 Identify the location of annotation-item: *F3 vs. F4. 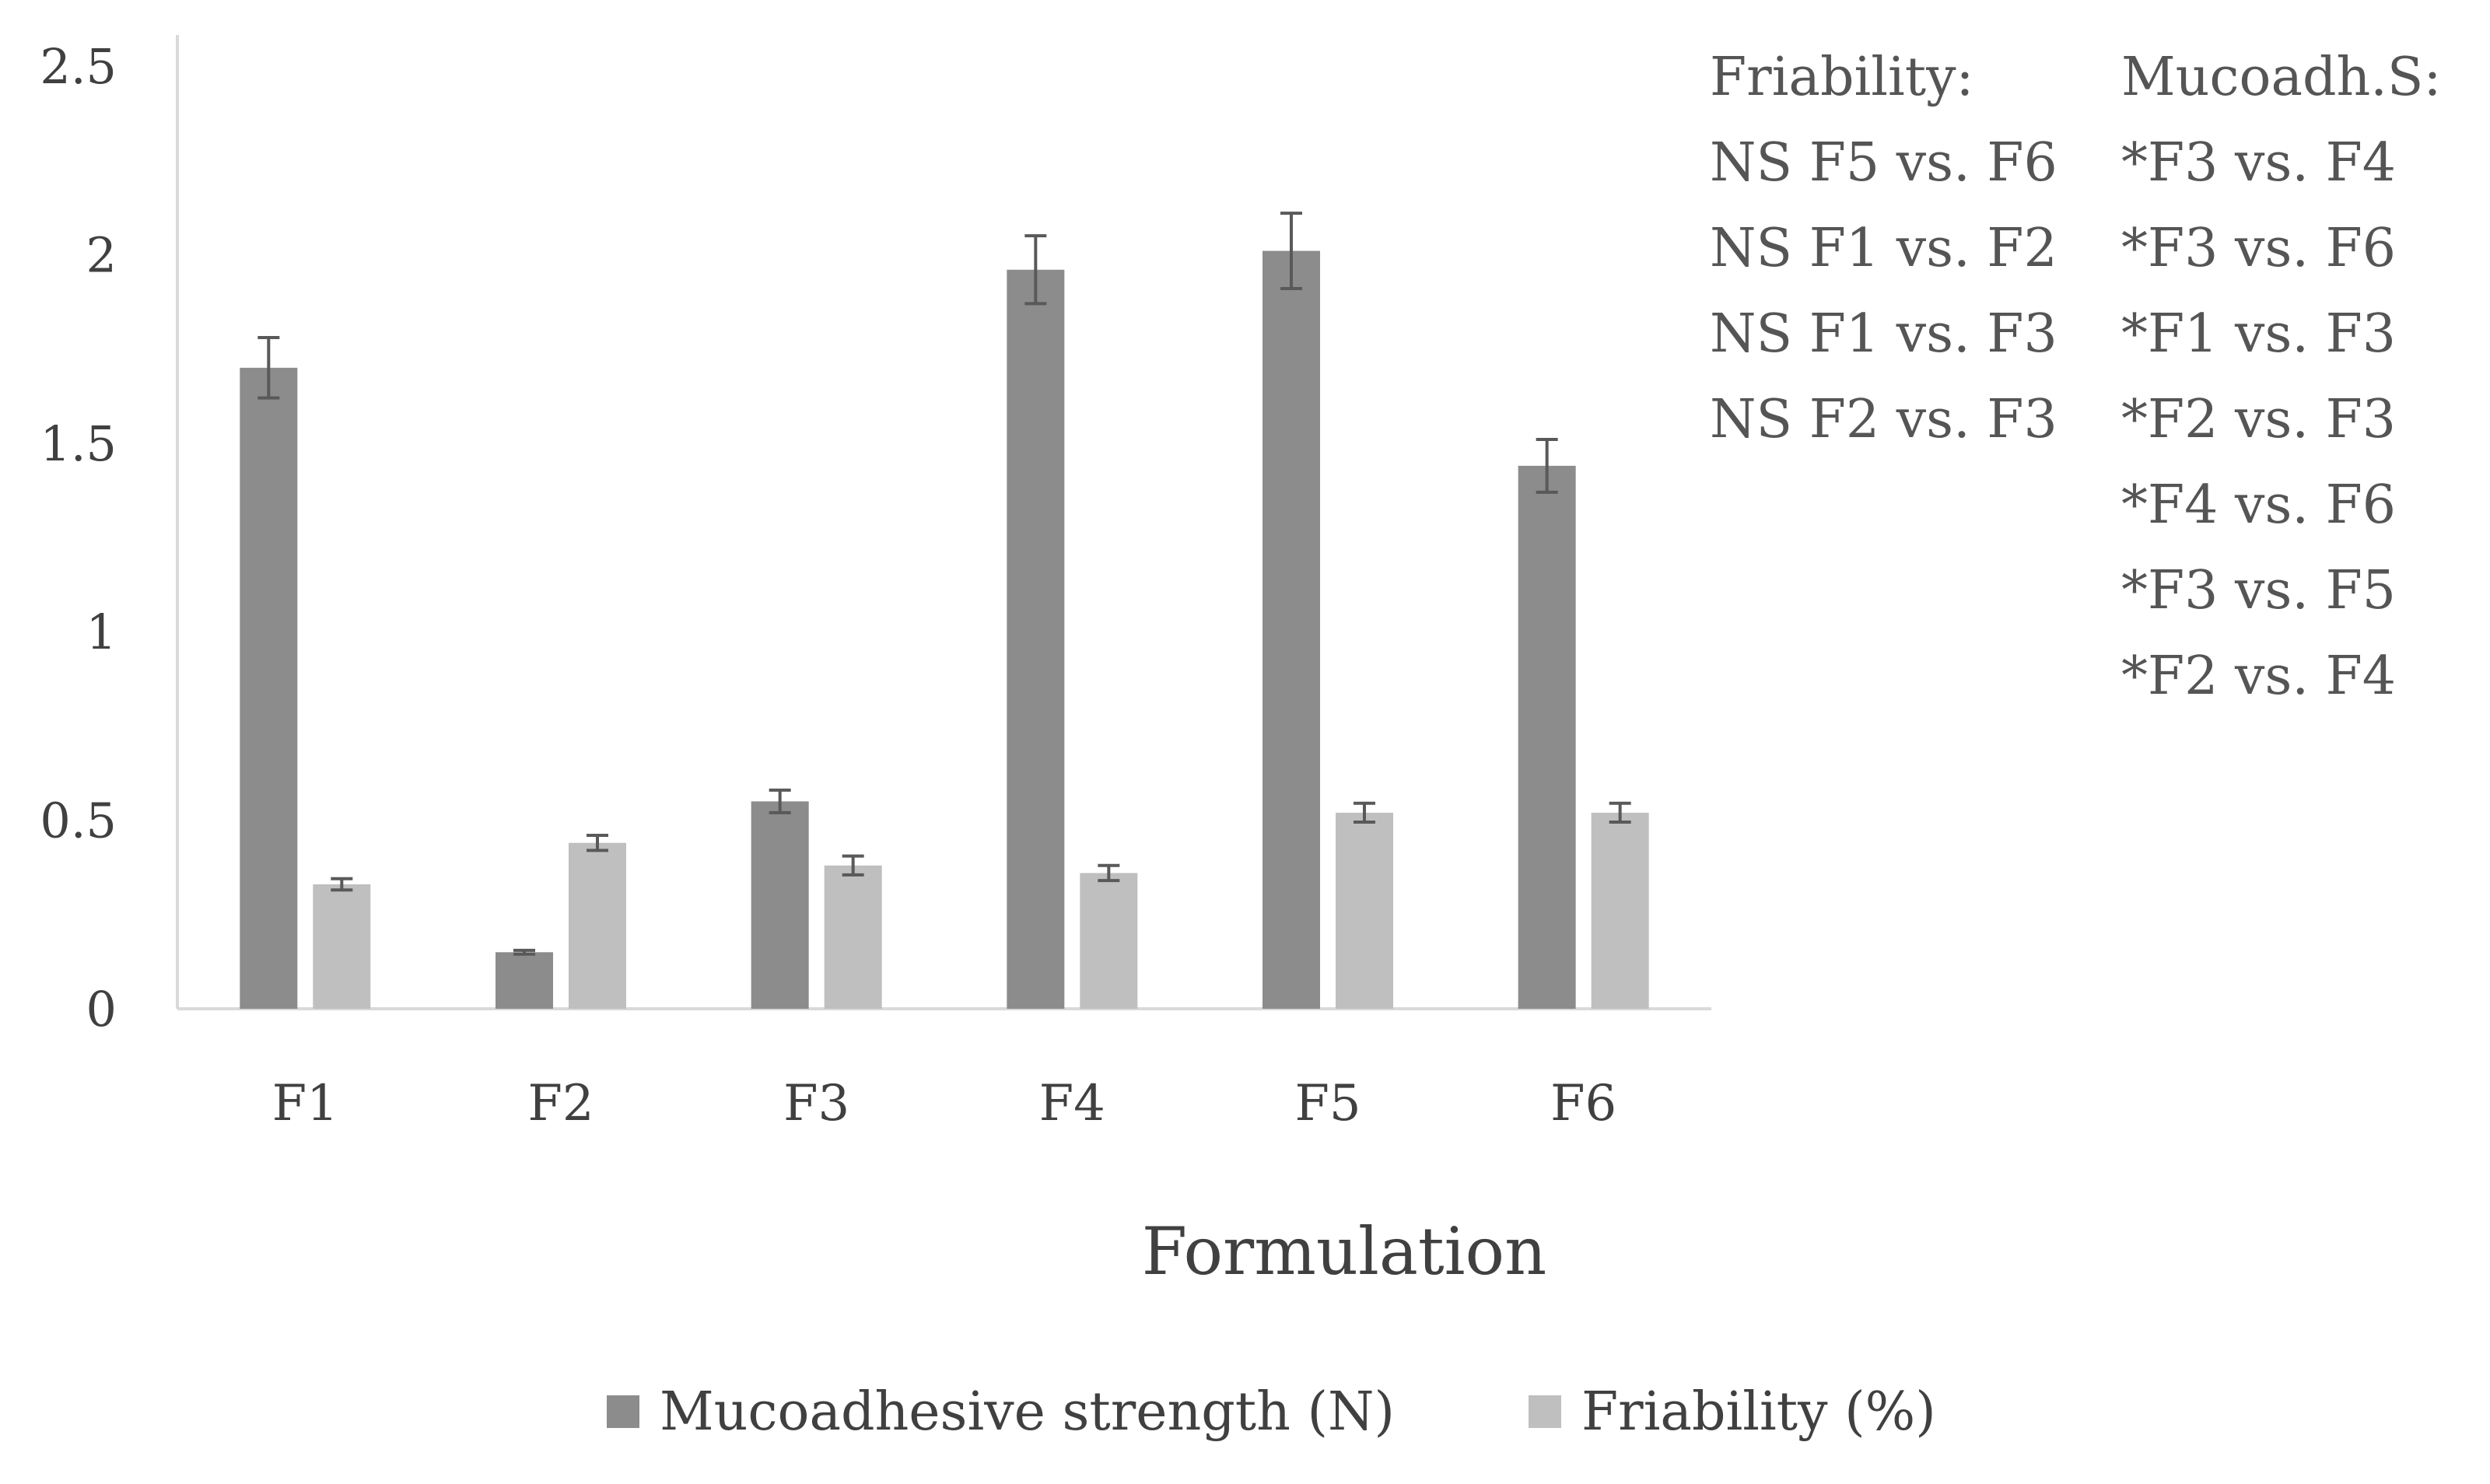
(2258, 163).